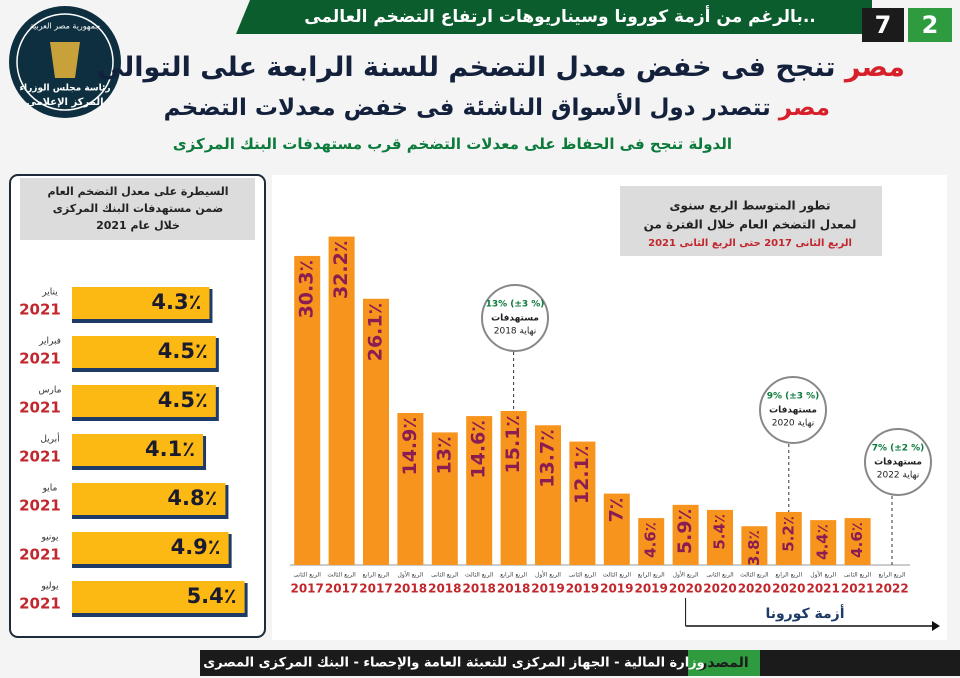 This screenshot has height=678, width=960. Describe the element at coordinates (410, 446) in the screenshot. I see `value-label: 14.9٪` at that location.